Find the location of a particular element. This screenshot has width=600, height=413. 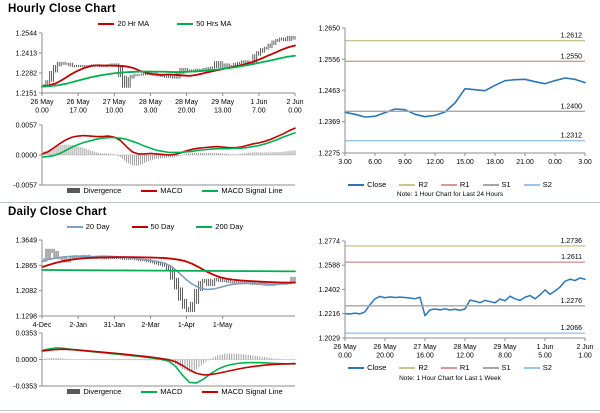

y-axis-label: 1.2463 is located at coordinates (330, 91).